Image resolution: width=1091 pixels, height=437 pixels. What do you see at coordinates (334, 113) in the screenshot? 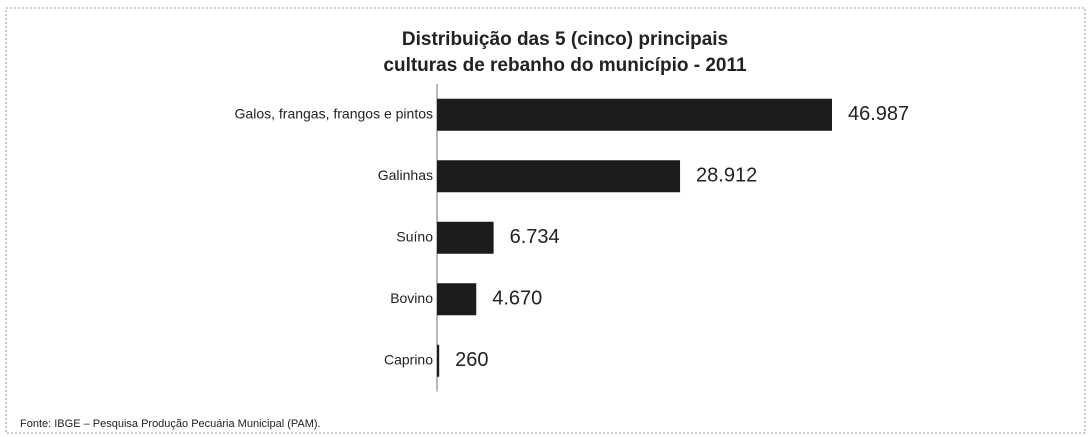
I see `category-label: Galos, frangas, frangos e pintos` at bounding box center [334, 113].